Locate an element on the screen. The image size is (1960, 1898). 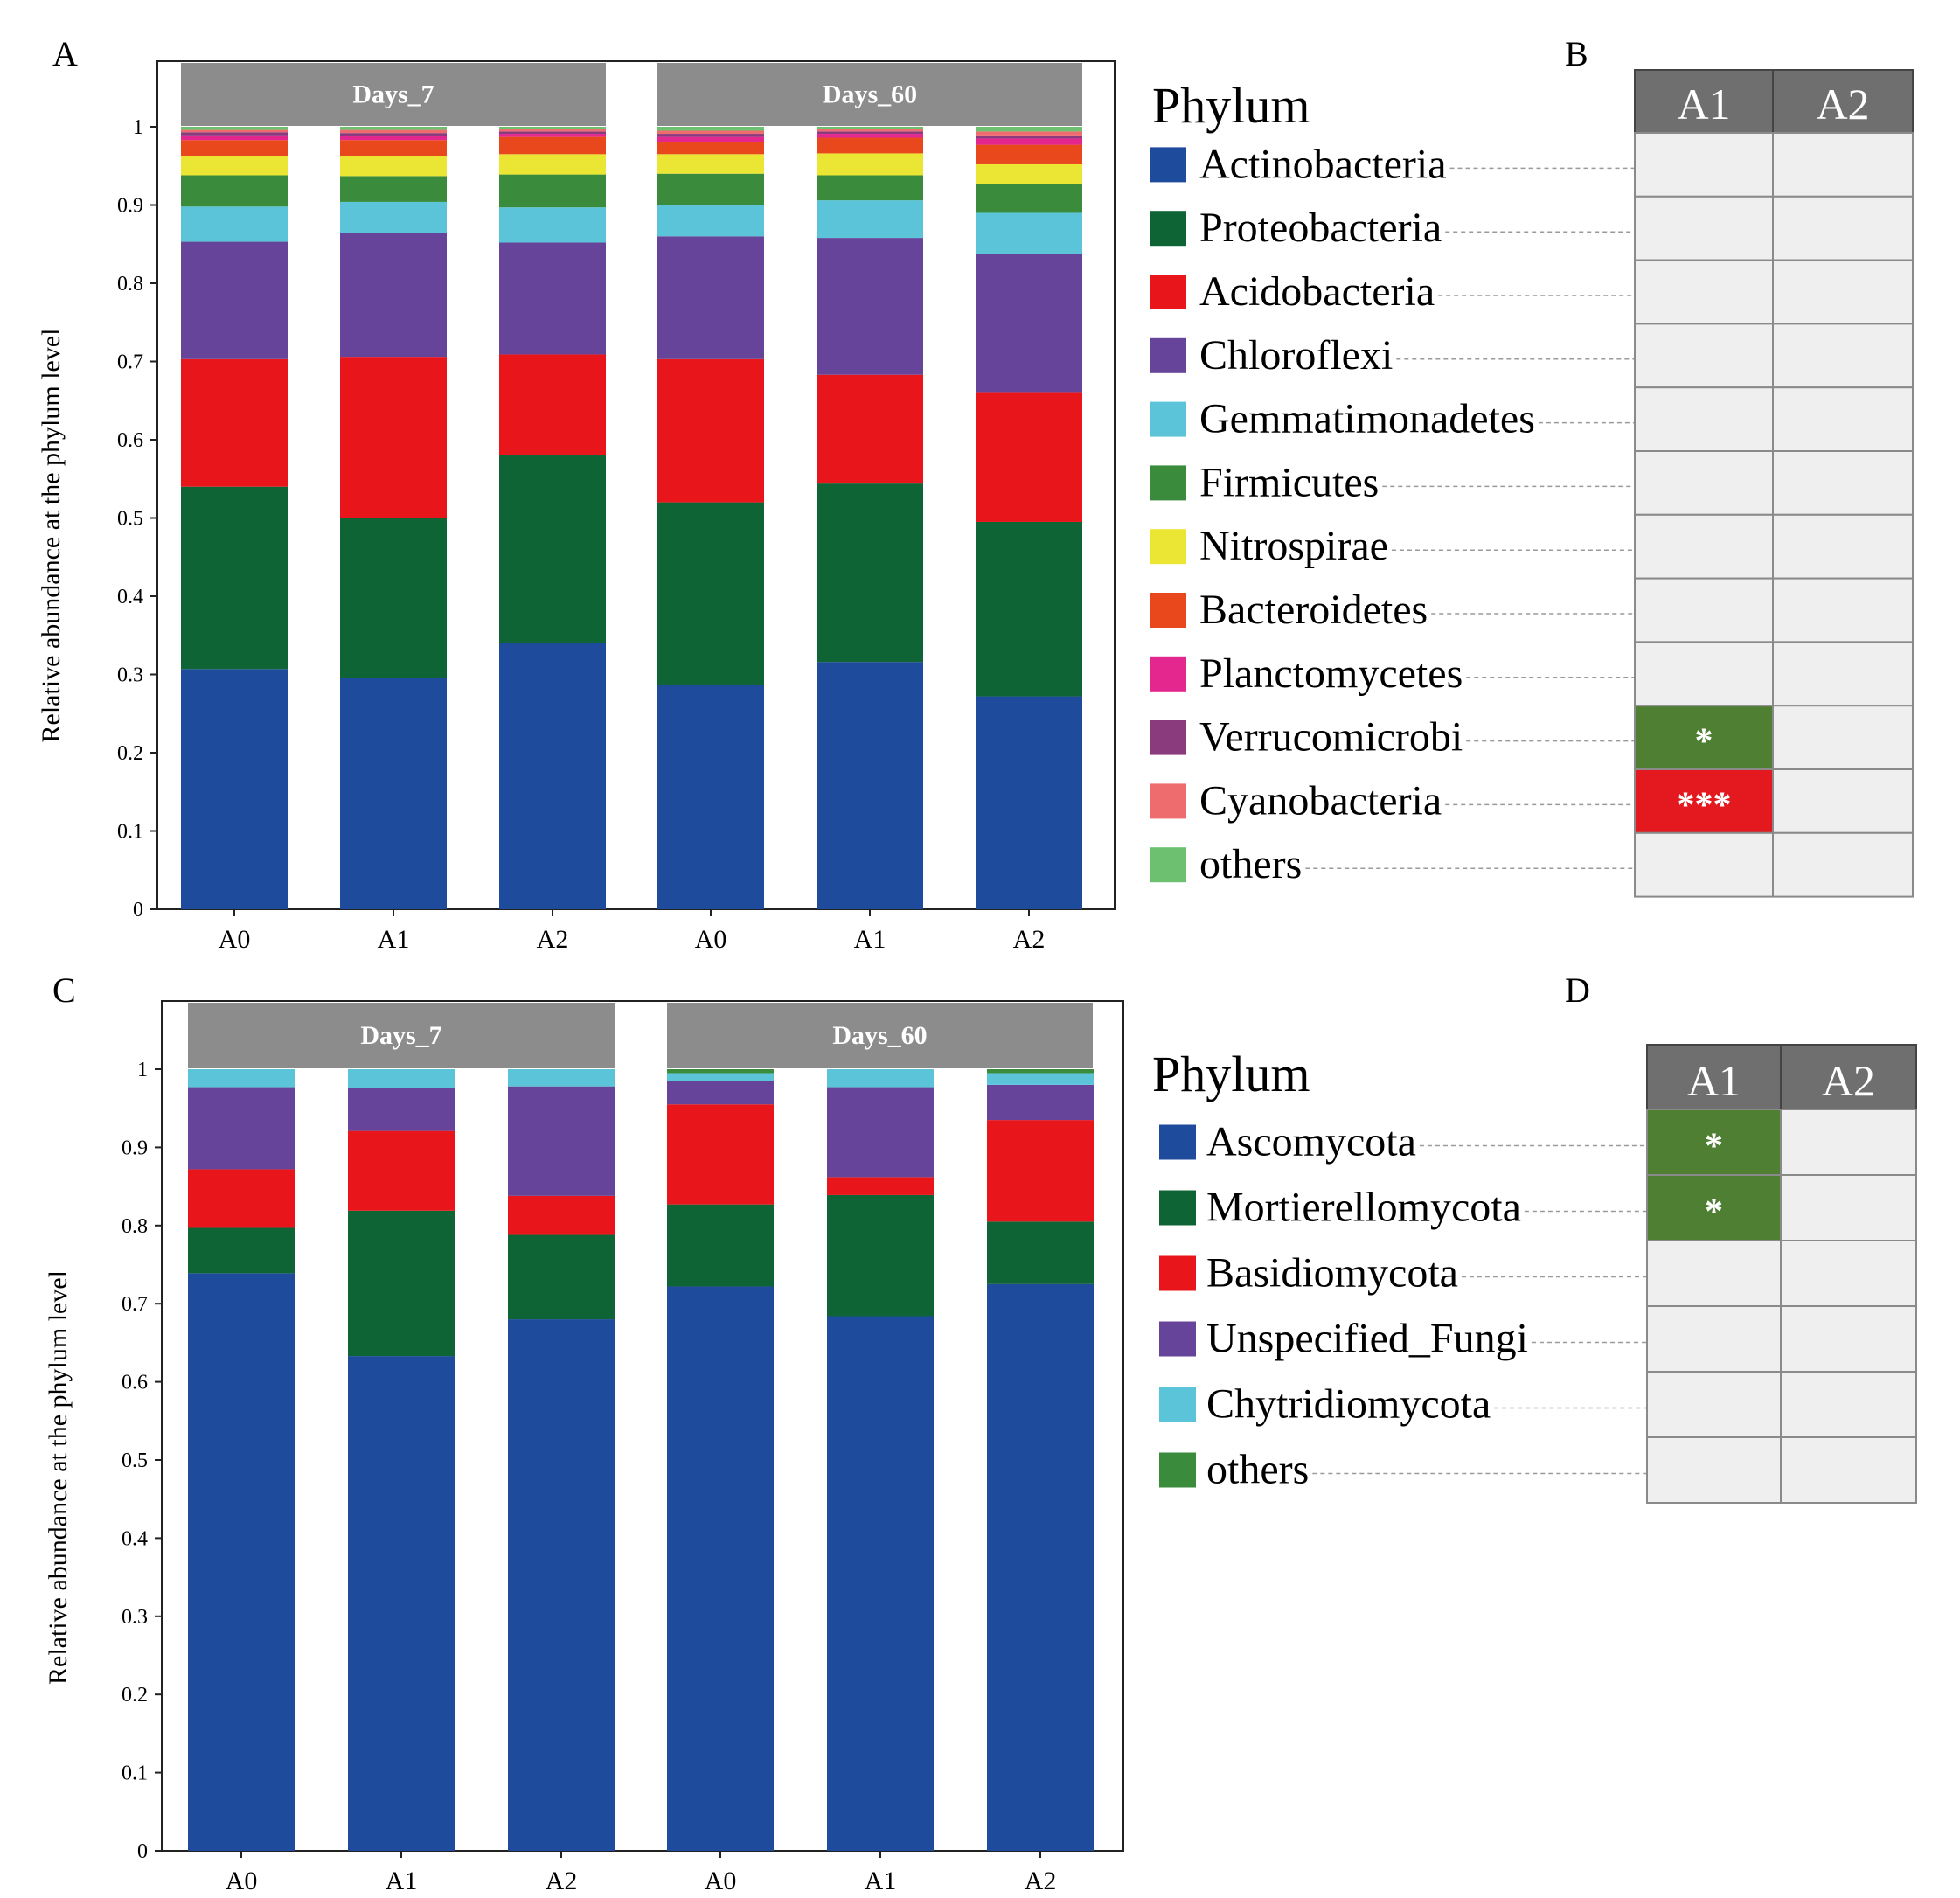
panel-label-d: D is located at coordinates (1577, 990).